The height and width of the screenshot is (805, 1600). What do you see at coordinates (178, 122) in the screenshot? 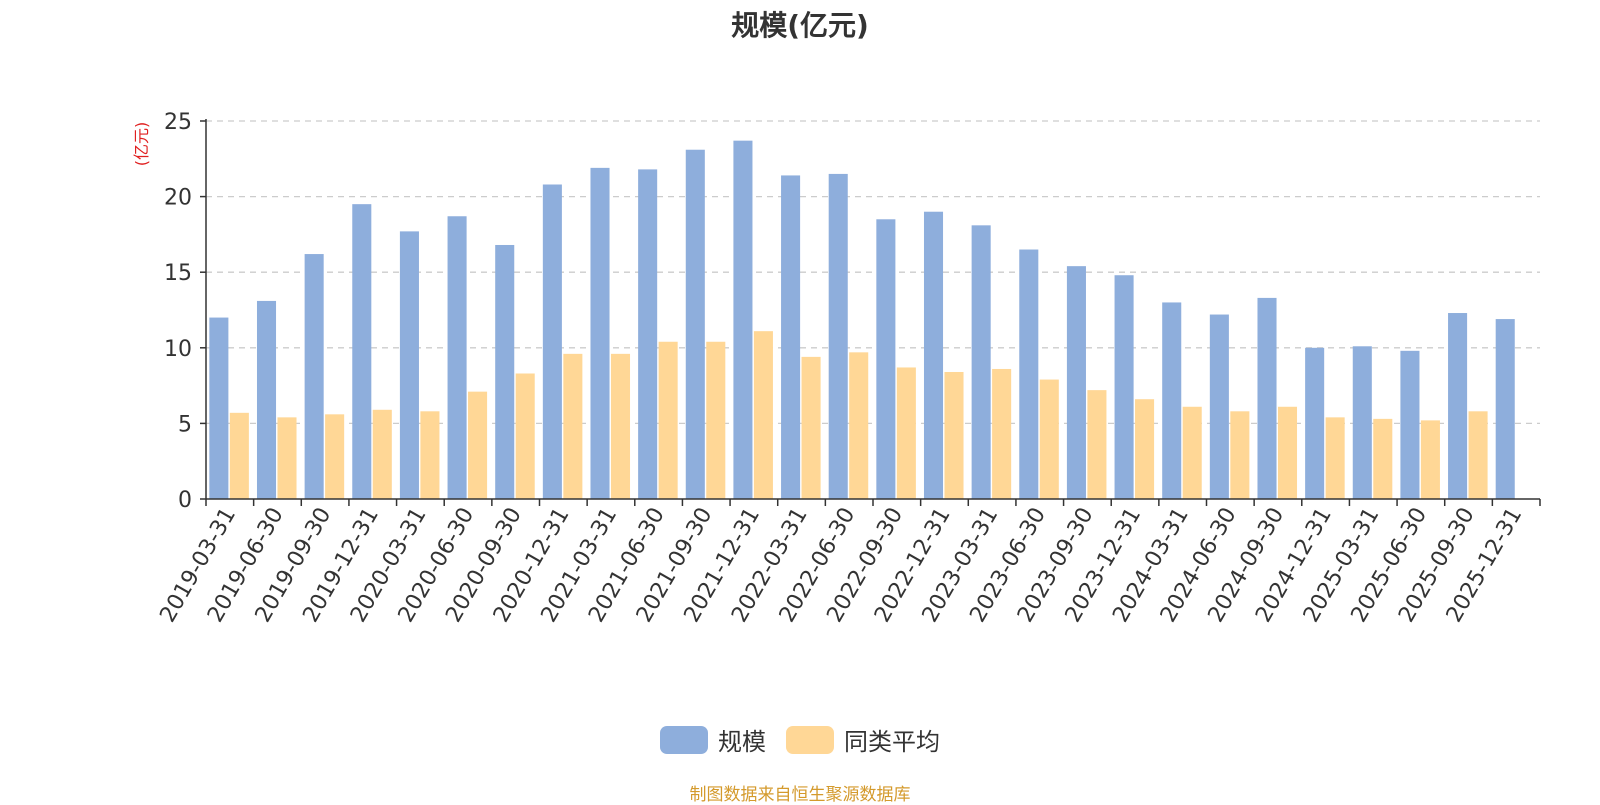
I see `y-tick-label: 25` at bounding box center [178, 122].